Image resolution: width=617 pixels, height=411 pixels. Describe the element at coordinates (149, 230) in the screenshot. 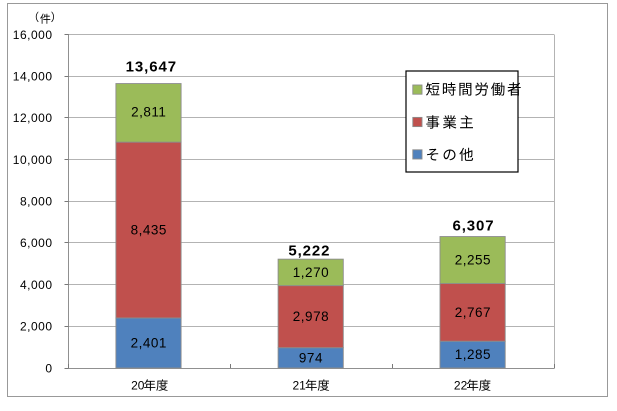

I see `svg-text: 8,435` at that location.